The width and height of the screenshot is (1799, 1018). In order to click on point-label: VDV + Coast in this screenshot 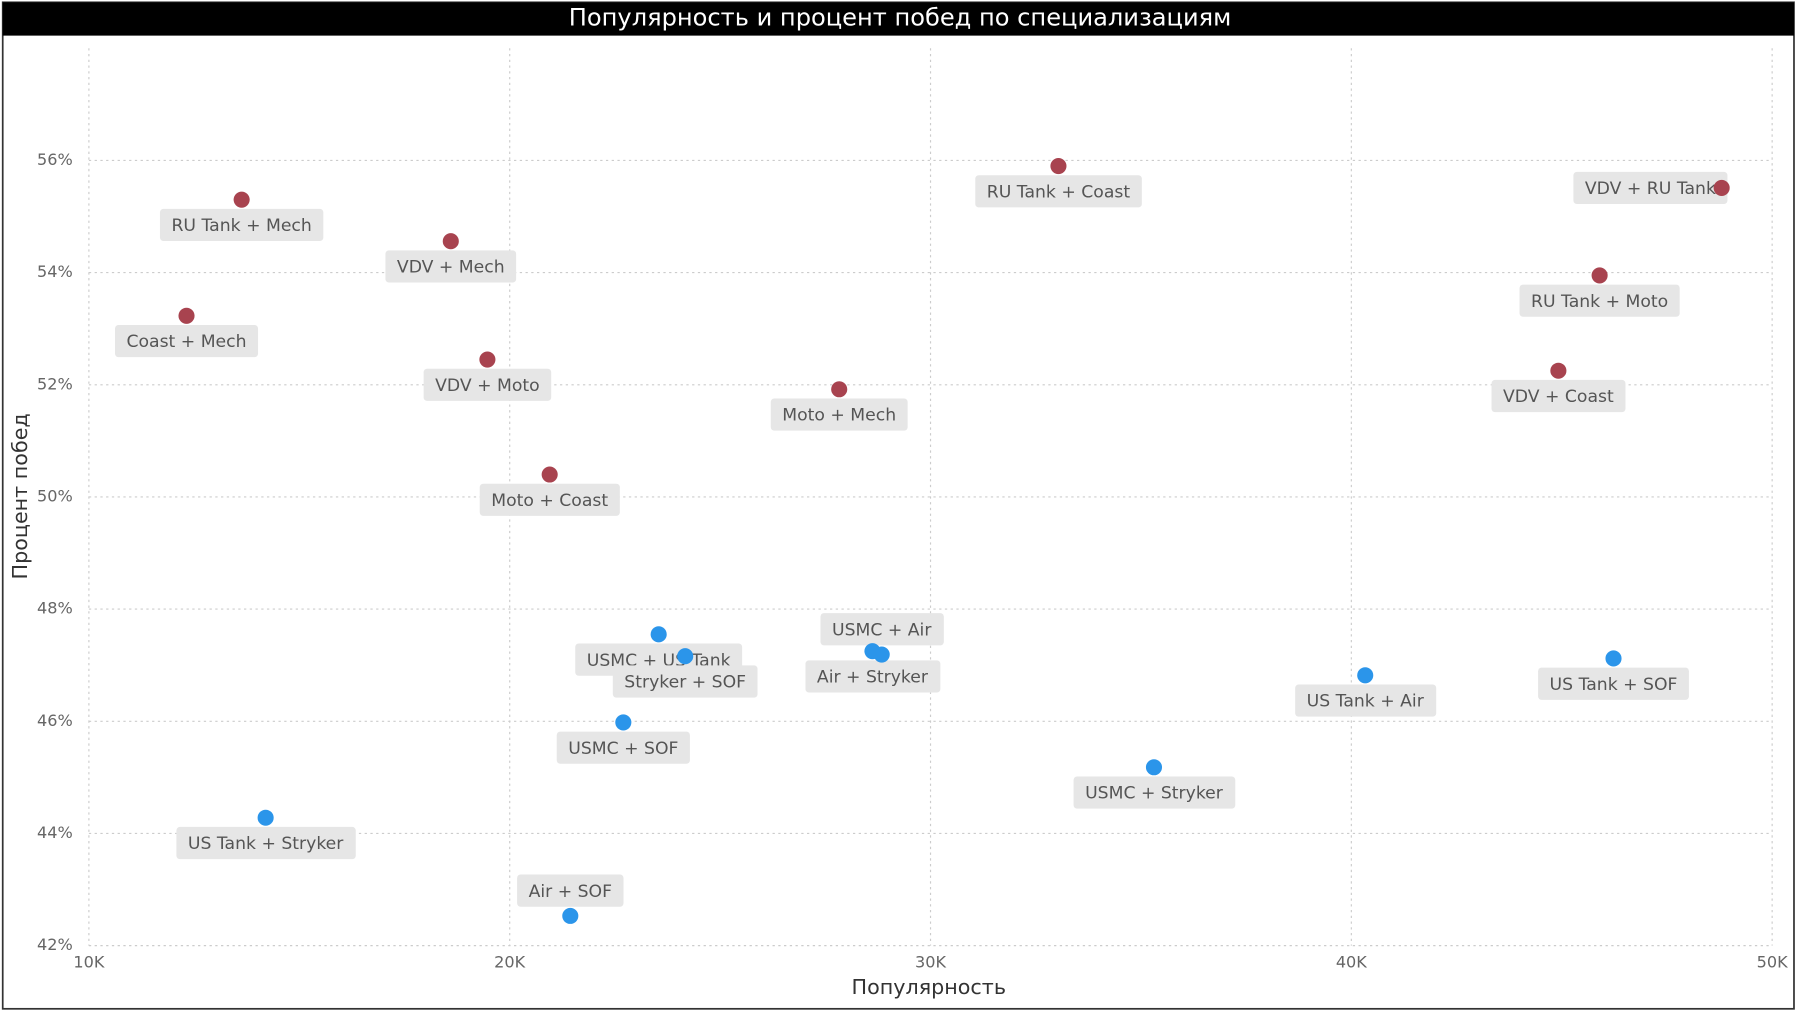, I will do `click(1558, 397)`.